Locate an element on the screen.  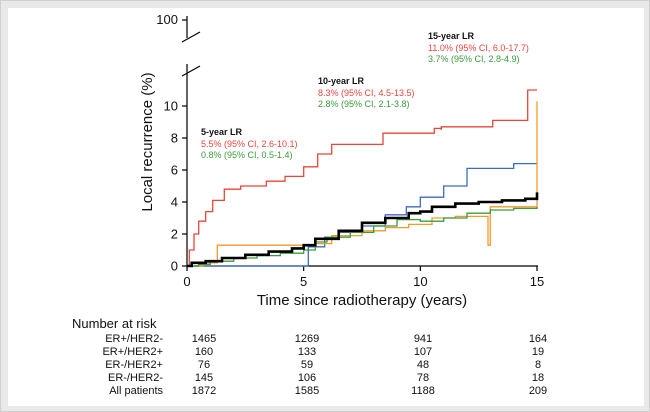
annotation-15-year-line-1: 11.0% (95% CI, 6.0-17.7) is located at coordinates (478, 48).